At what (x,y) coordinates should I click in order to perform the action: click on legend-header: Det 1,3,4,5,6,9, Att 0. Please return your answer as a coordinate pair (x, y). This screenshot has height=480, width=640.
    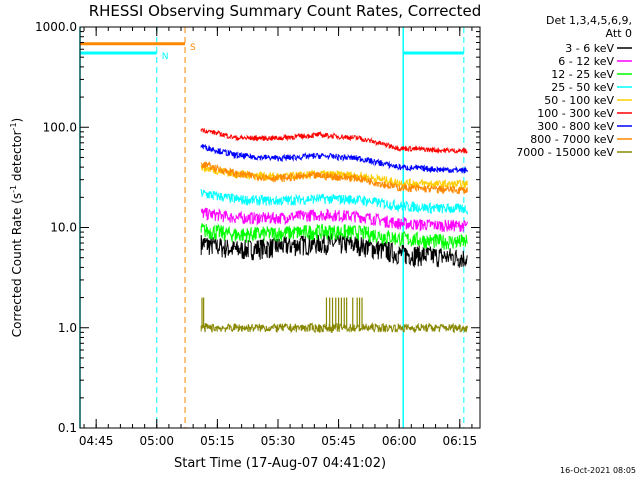
    Looking at the image, I should click on (589, 27).